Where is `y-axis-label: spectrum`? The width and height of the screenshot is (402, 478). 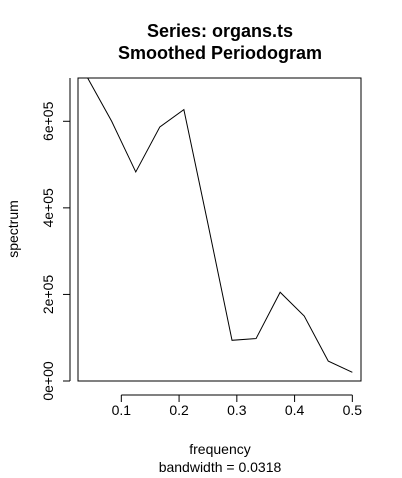 y-axis-label: spectrum is located at coordinates (13, 229).